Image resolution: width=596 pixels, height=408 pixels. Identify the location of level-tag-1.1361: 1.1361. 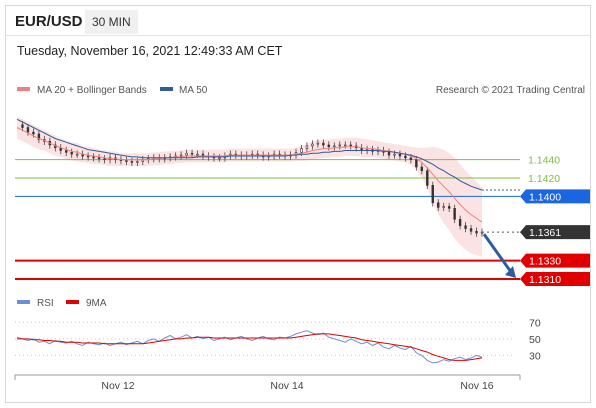
(555, 232).